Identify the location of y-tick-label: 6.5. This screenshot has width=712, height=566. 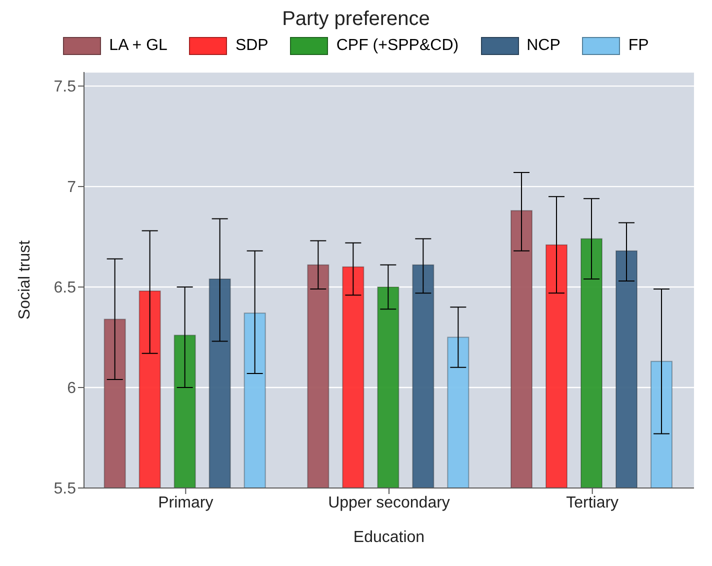
(65, 288).